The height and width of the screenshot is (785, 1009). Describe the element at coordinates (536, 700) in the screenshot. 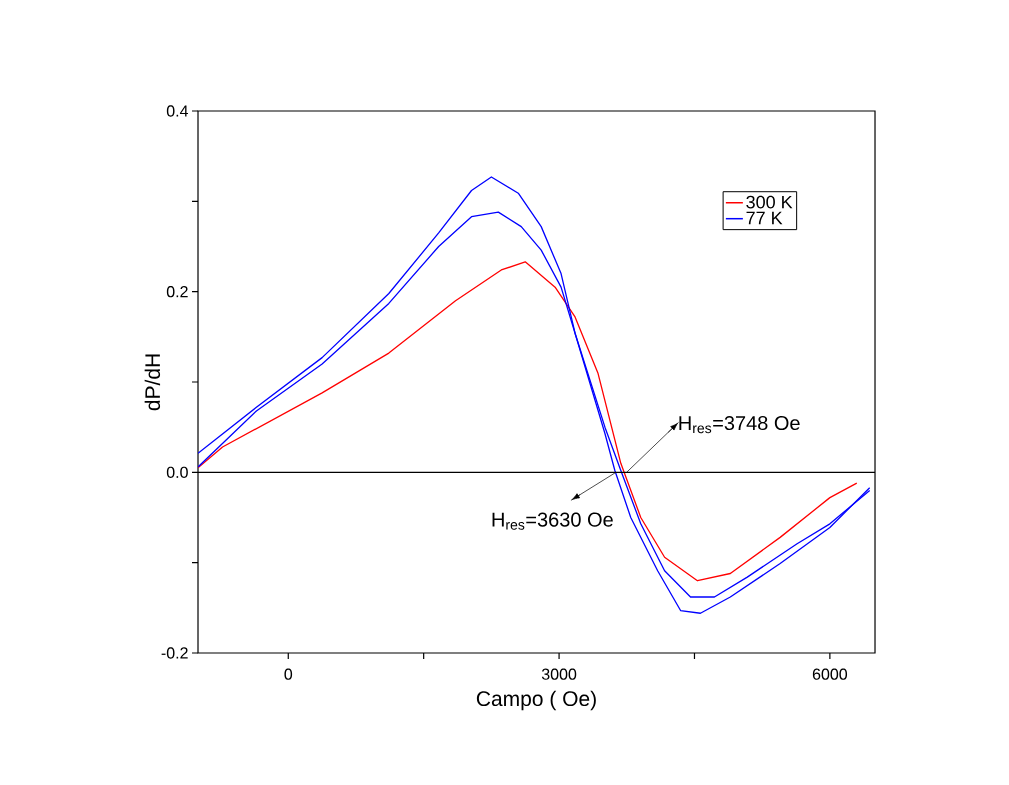

I see `x-axis-title: Campo ( Oe)` at that location.